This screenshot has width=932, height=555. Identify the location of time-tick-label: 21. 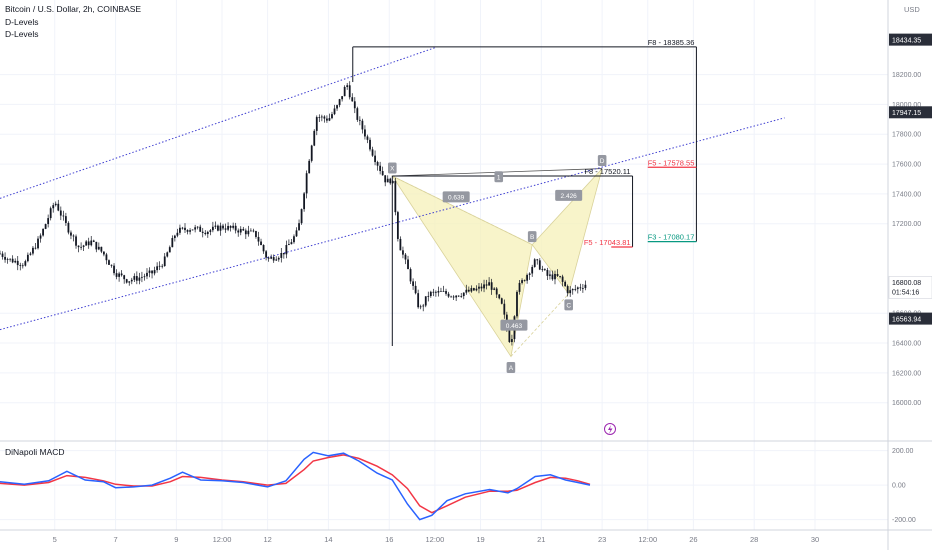
(541, 539).